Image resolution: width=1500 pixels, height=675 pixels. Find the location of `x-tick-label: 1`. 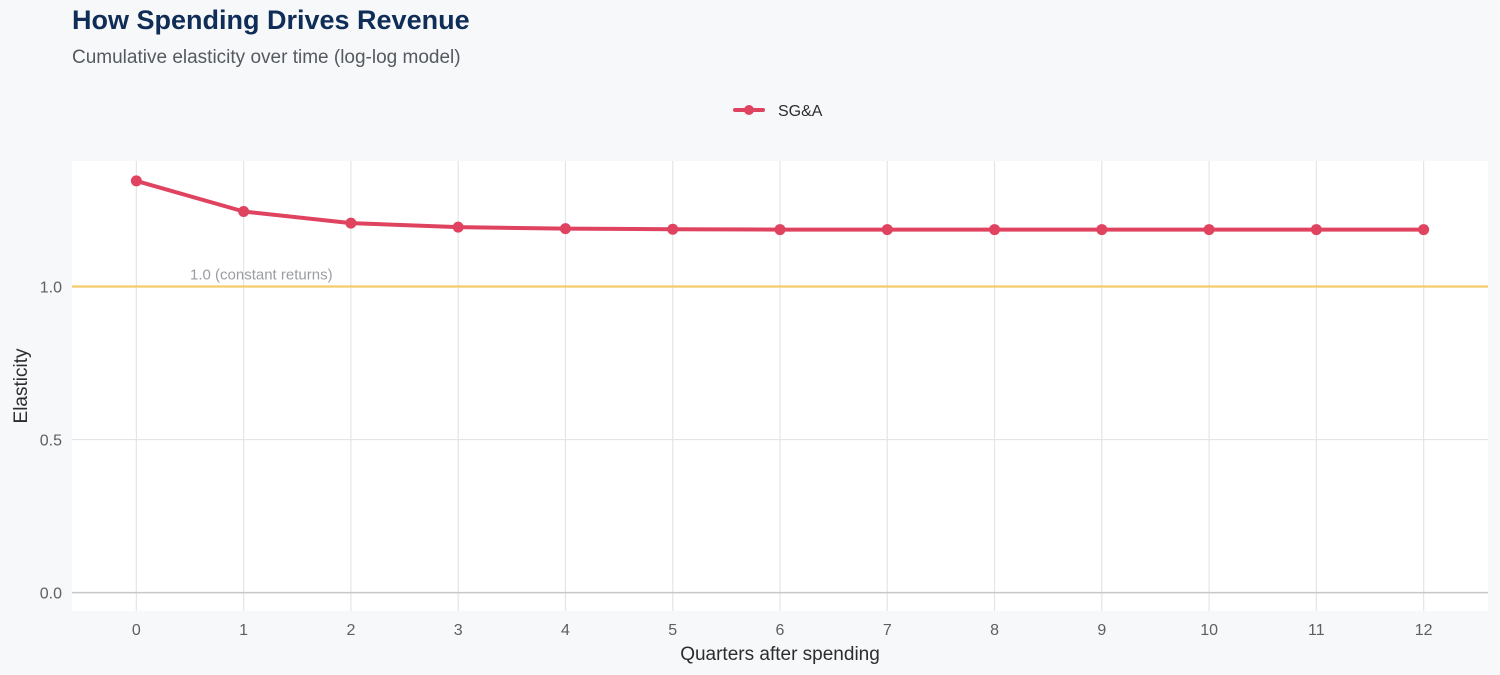

x-tick-label: 1 is located at coordinates (243, 630).